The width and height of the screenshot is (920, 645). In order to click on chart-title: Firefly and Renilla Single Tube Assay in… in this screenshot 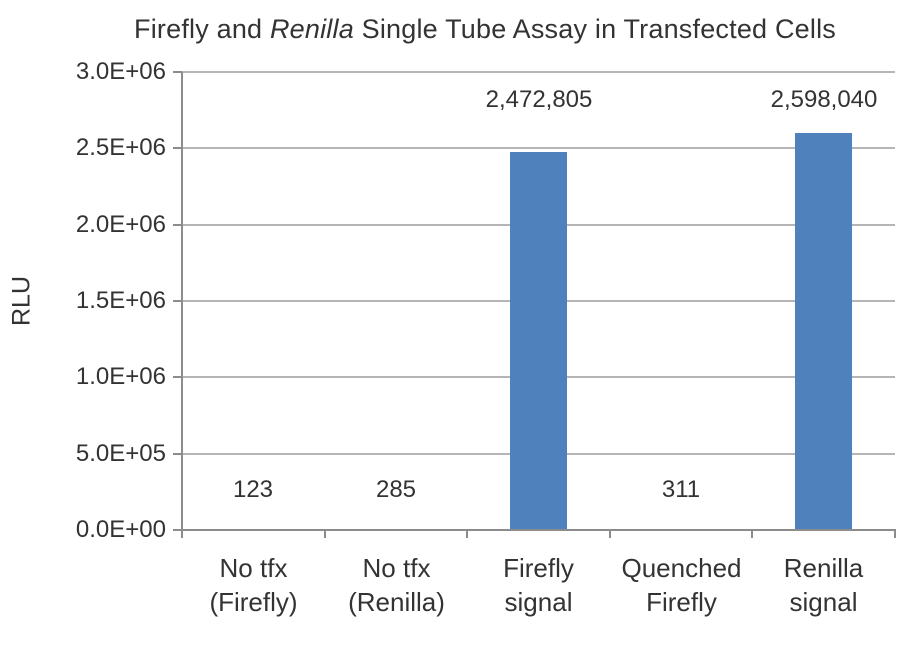, I will do `click(485, 29)`.